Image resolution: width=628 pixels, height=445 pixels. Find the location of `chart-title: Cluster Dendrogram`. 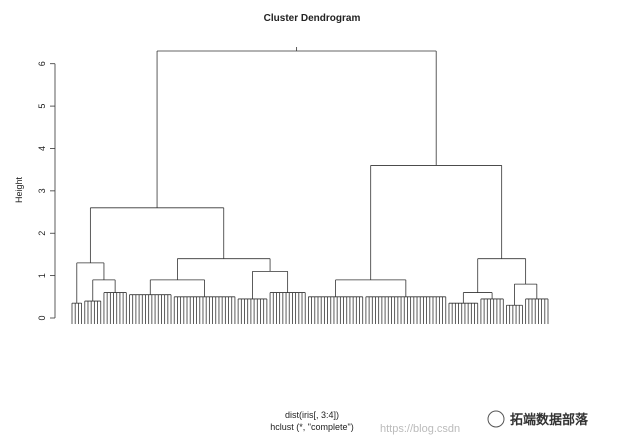

chart-title: Cluster Dendrogram is located at coordinates (312, 18).